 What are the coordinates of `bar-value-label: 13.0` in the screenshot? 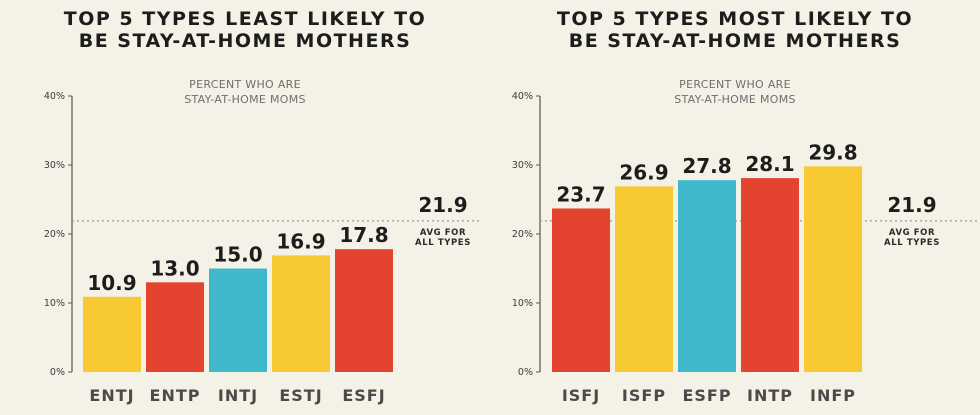 It's located at (174, 268).